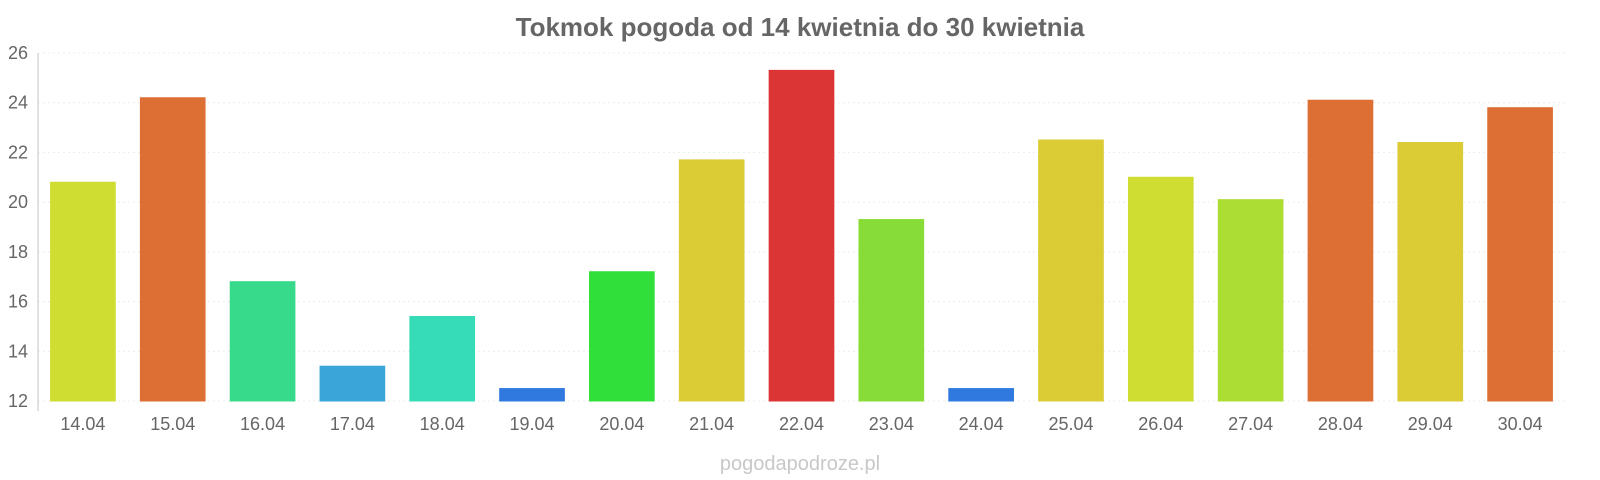  I want to click on x-tick-label: 29.04, so click(1430, 424).